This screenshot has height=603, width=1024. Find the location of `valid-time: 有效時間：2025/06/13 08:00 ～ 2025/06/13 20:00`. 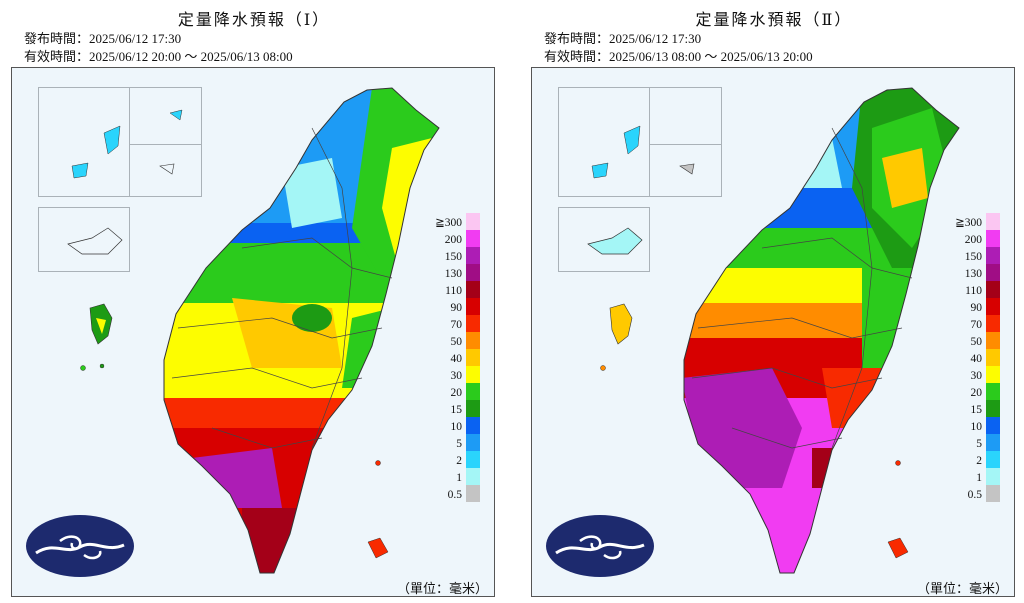

valid-time: 有效時間：2025/06/13 08:00 ～ 2025/06/13 20:00 is located at coordinates (678, 56).